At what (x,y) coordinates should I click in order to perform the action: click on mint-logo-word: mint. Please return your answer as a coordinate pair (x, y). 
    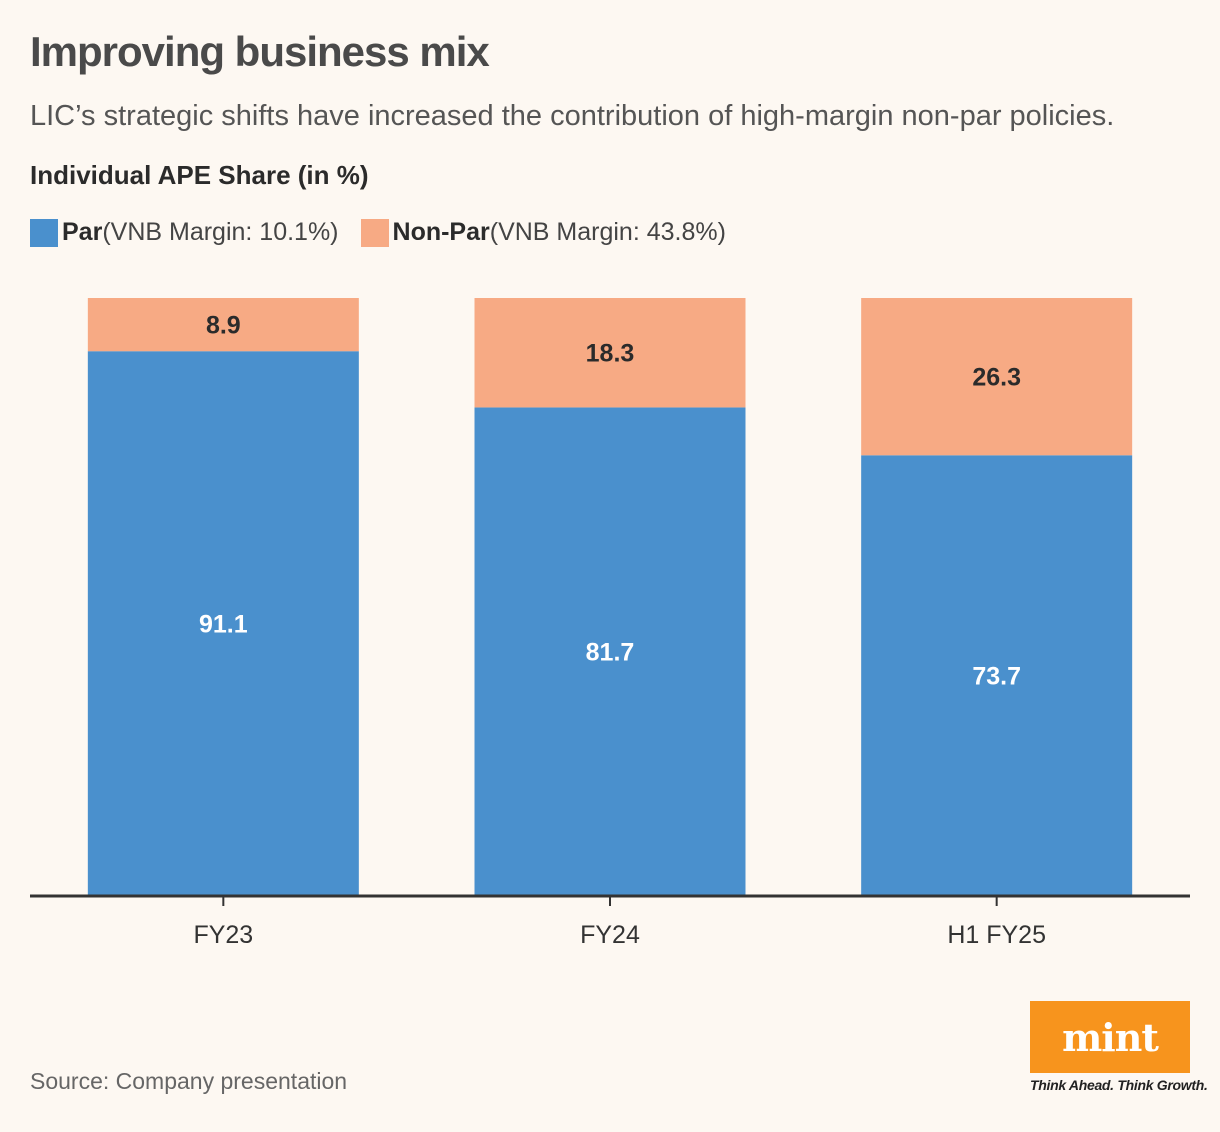
    Looking at the image, I should click on (1110, 1037).